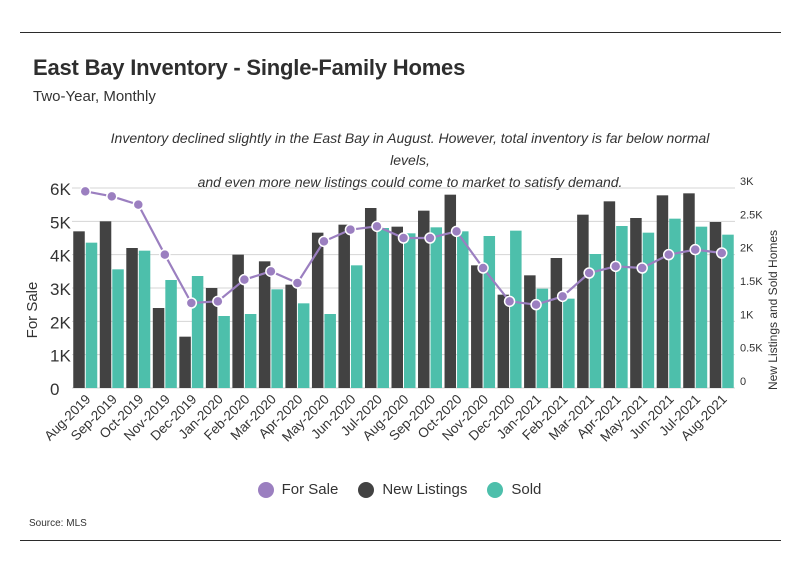 Image resolution: width=799 pixels, height=575 pixels. What do you see at coordinates (743, 382) in the screenshot?
I see `right-axis-tick-label: 0` at bounding box center [743, 382].